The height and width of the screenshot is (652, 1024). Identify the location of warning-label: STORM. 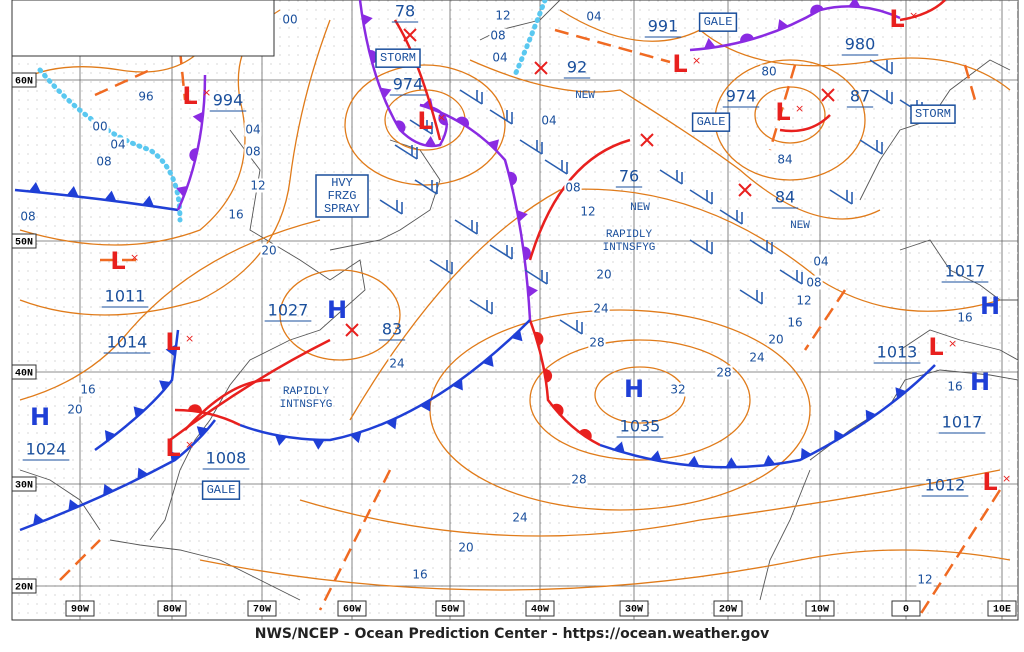
(398, 58).